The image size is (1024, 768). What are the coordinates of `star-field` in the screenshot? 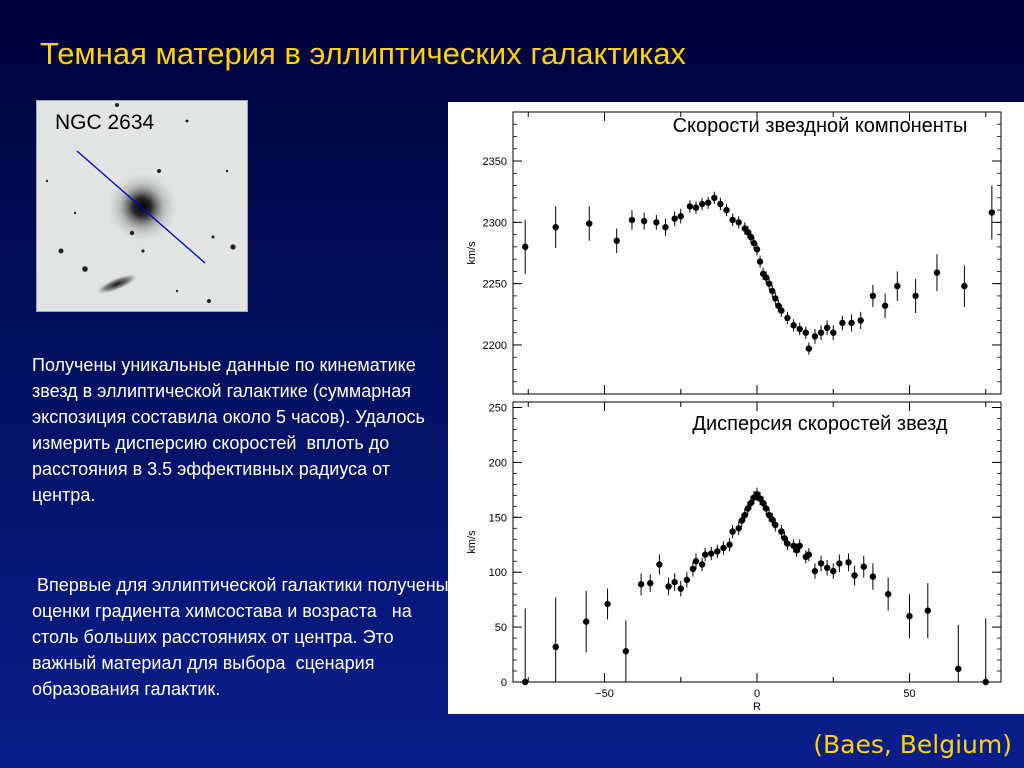 It's located at (140, 203).